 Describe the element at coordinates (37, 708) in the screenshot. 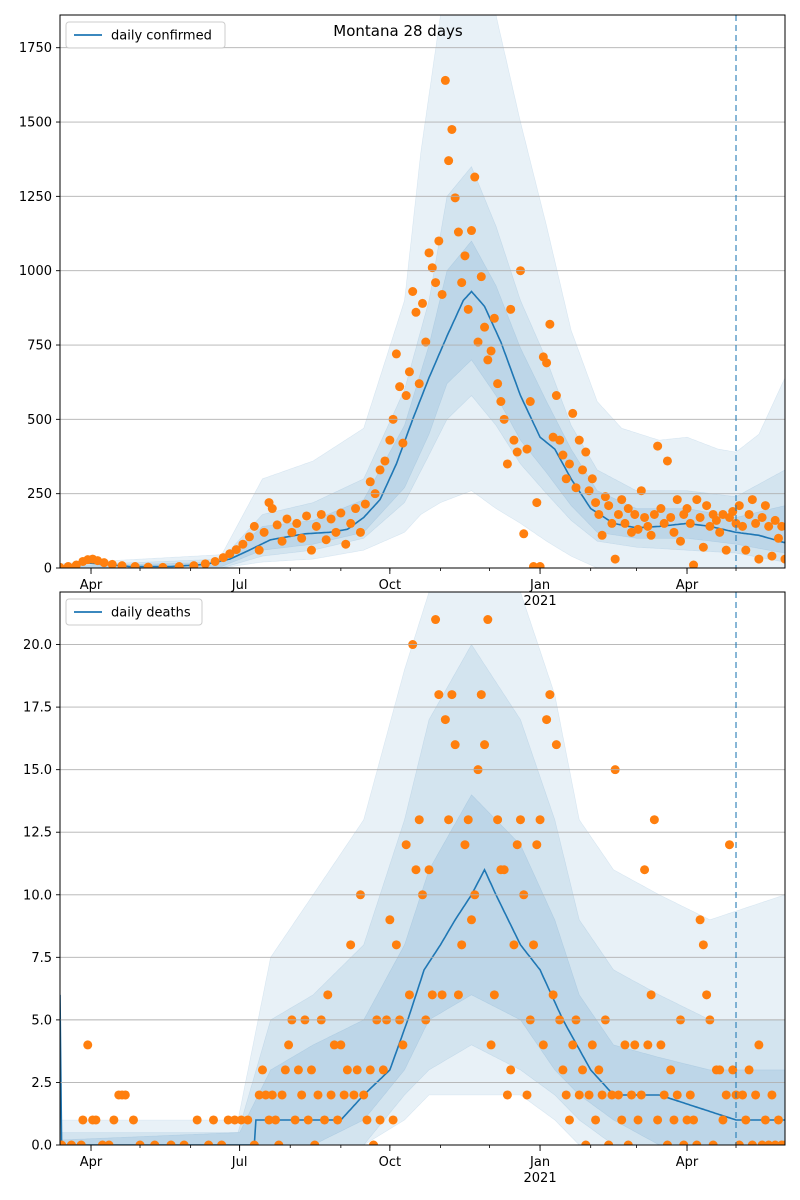

I see `y-tick-label: 17.5` at that location.